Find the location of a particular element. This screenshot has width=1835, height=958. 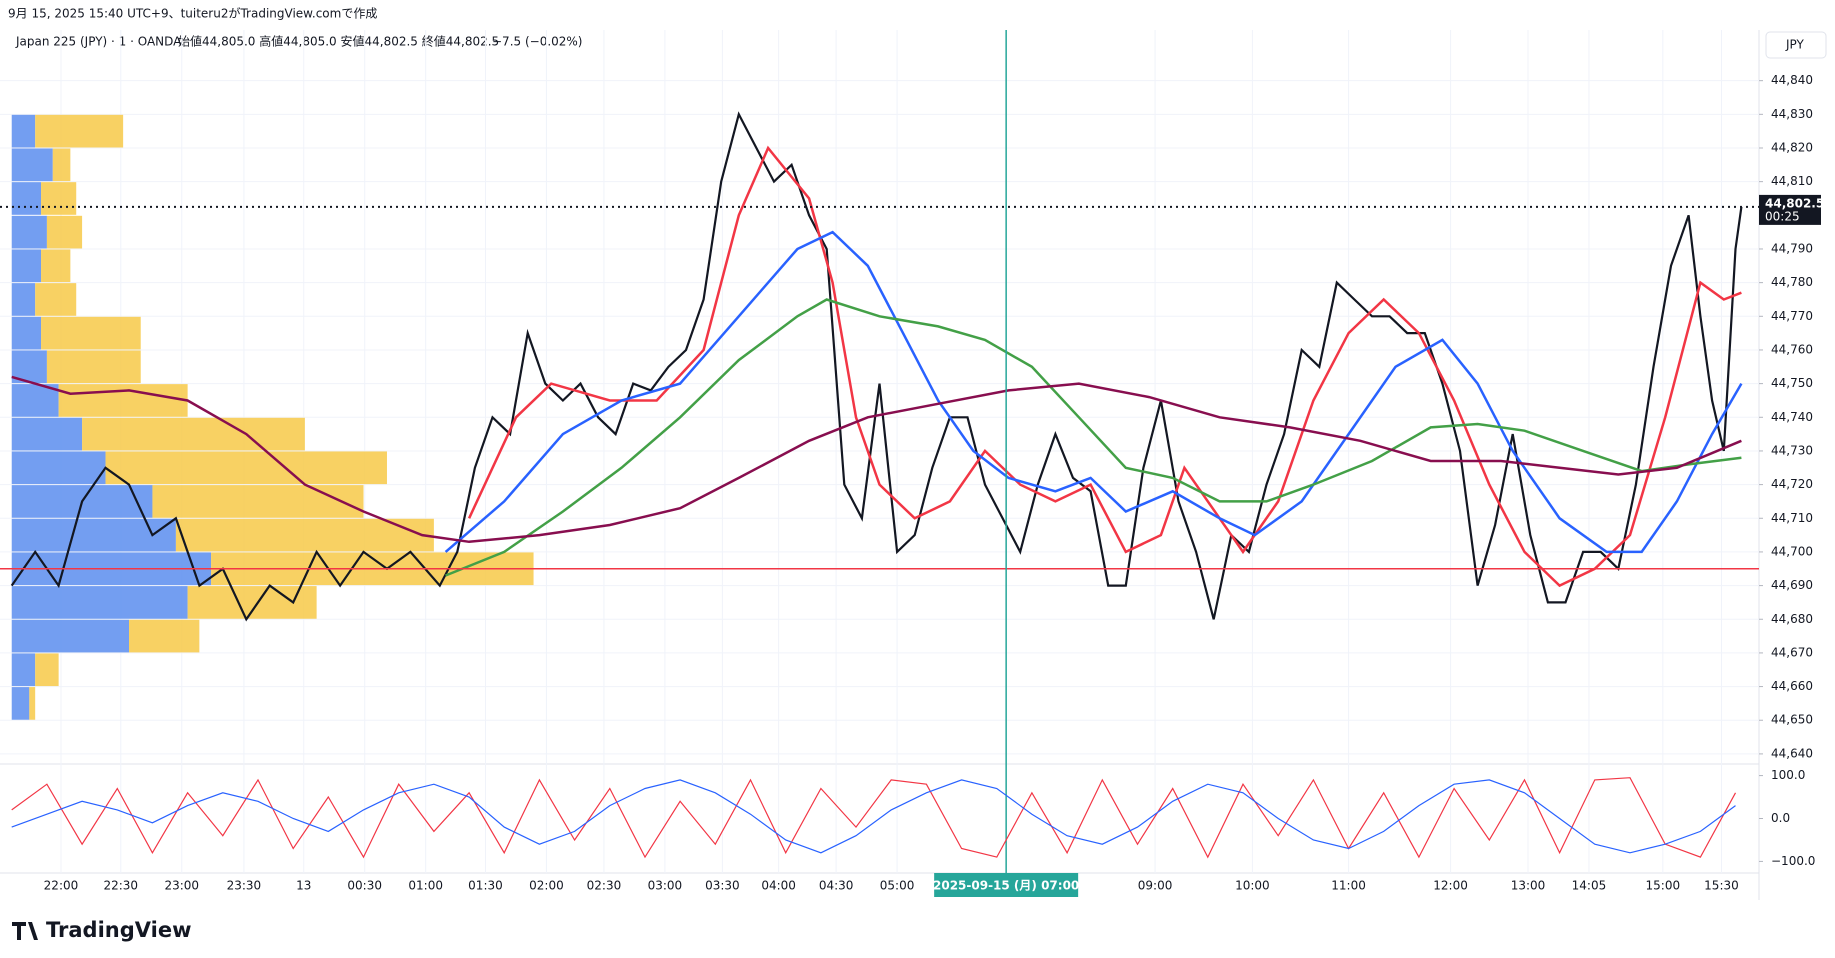

x-tick-label: 10:00 is located at coordinates (1252, 886).